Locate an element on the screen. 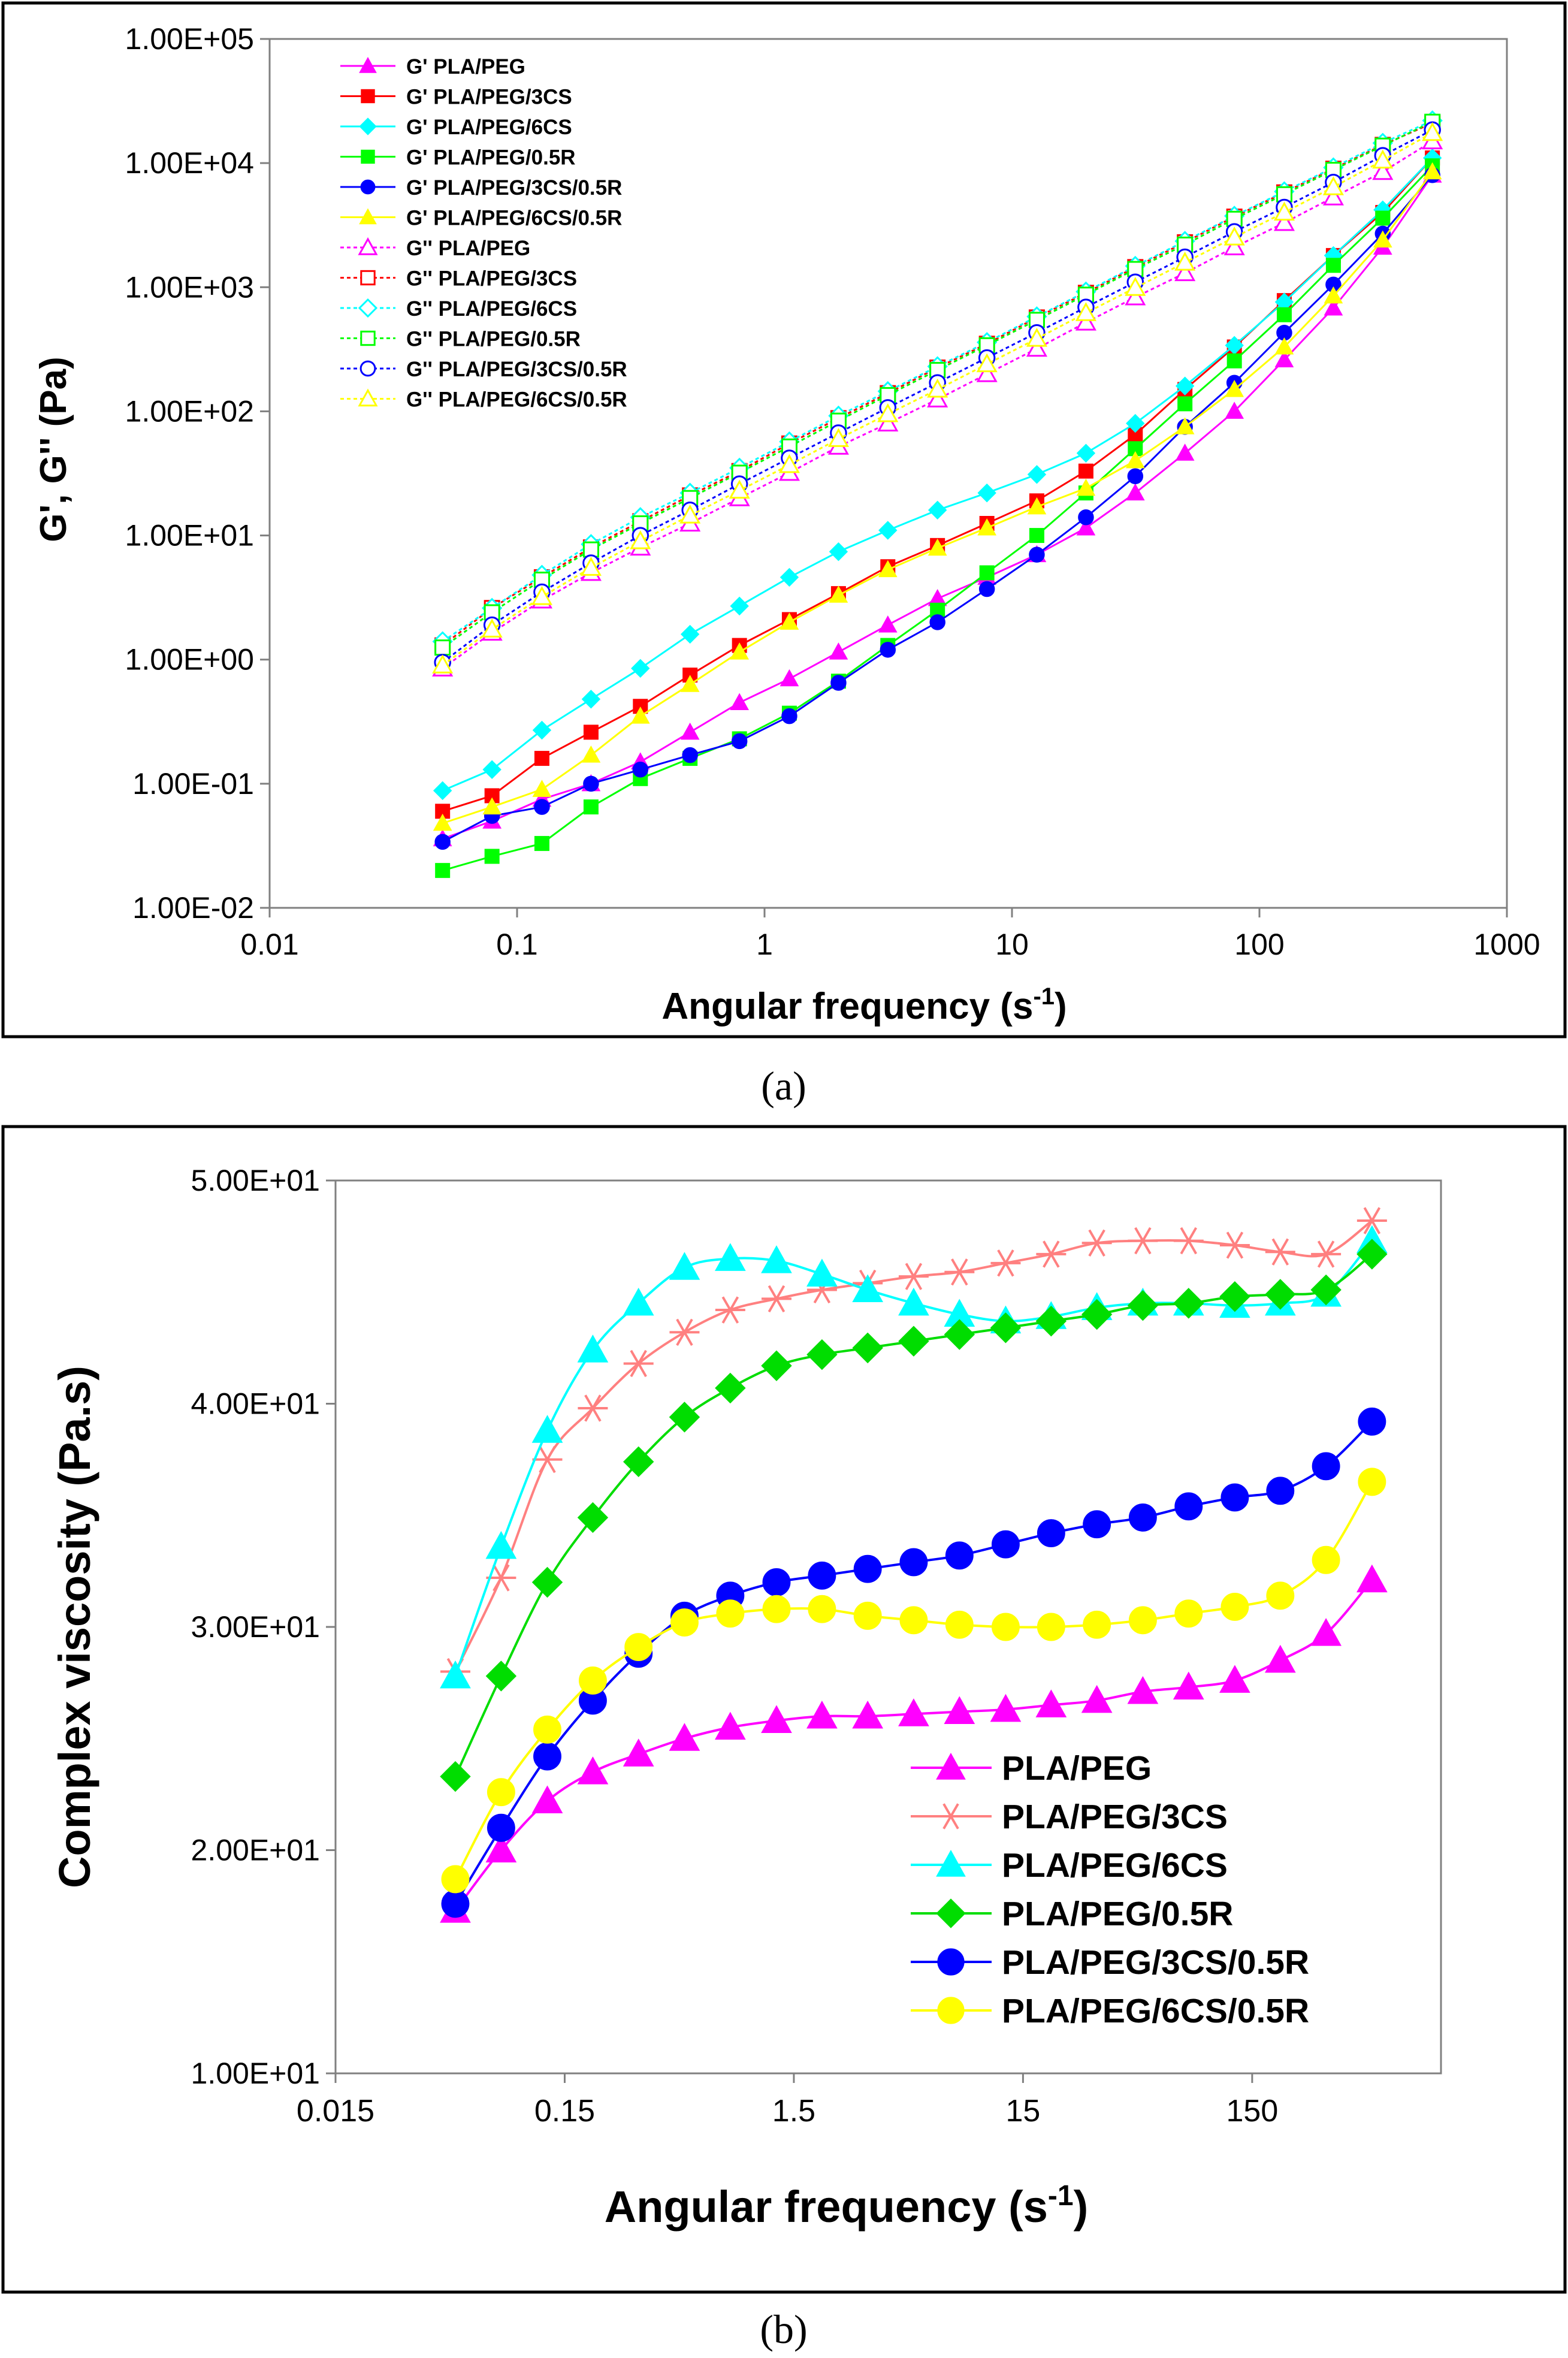  legend-label: PLA/PEG/6CS/0.5R is located at coordinates (1155, 2011).